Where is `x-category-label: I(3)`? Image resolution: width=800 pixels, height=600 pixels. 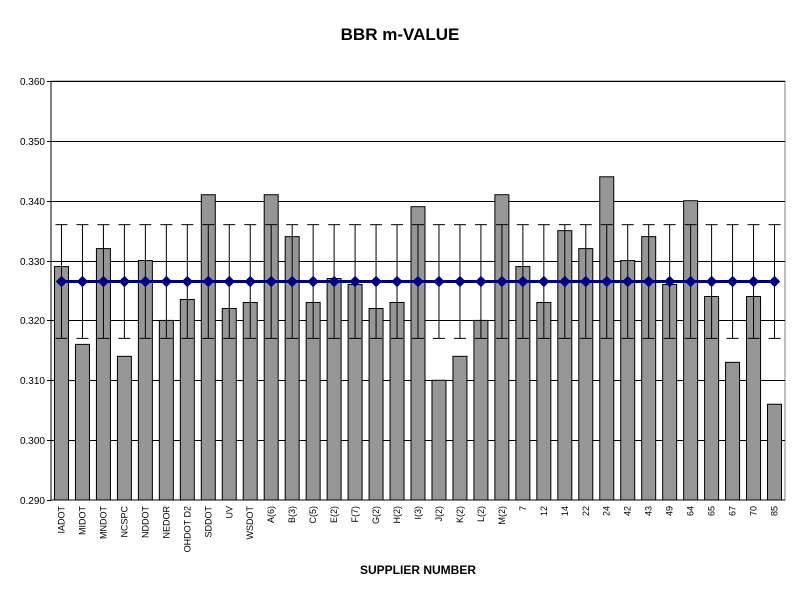
x-category-label: I(3) is located at coordinates (418, 513).